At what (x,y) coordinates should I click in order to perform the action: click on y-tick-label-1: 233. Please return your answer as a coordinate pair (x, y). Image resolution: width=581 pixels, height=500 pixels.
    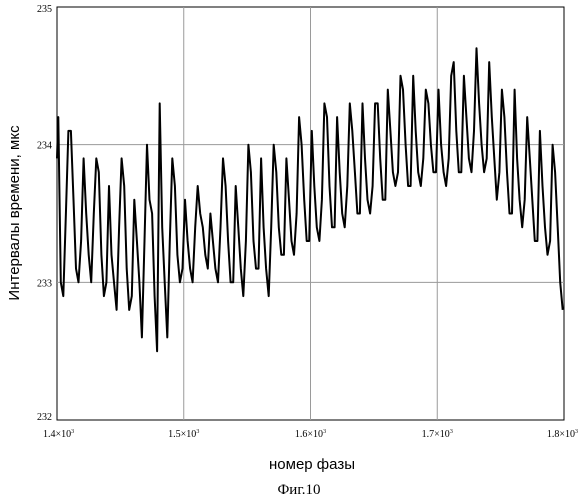
    Looking at the image, I should click on (44, 283).